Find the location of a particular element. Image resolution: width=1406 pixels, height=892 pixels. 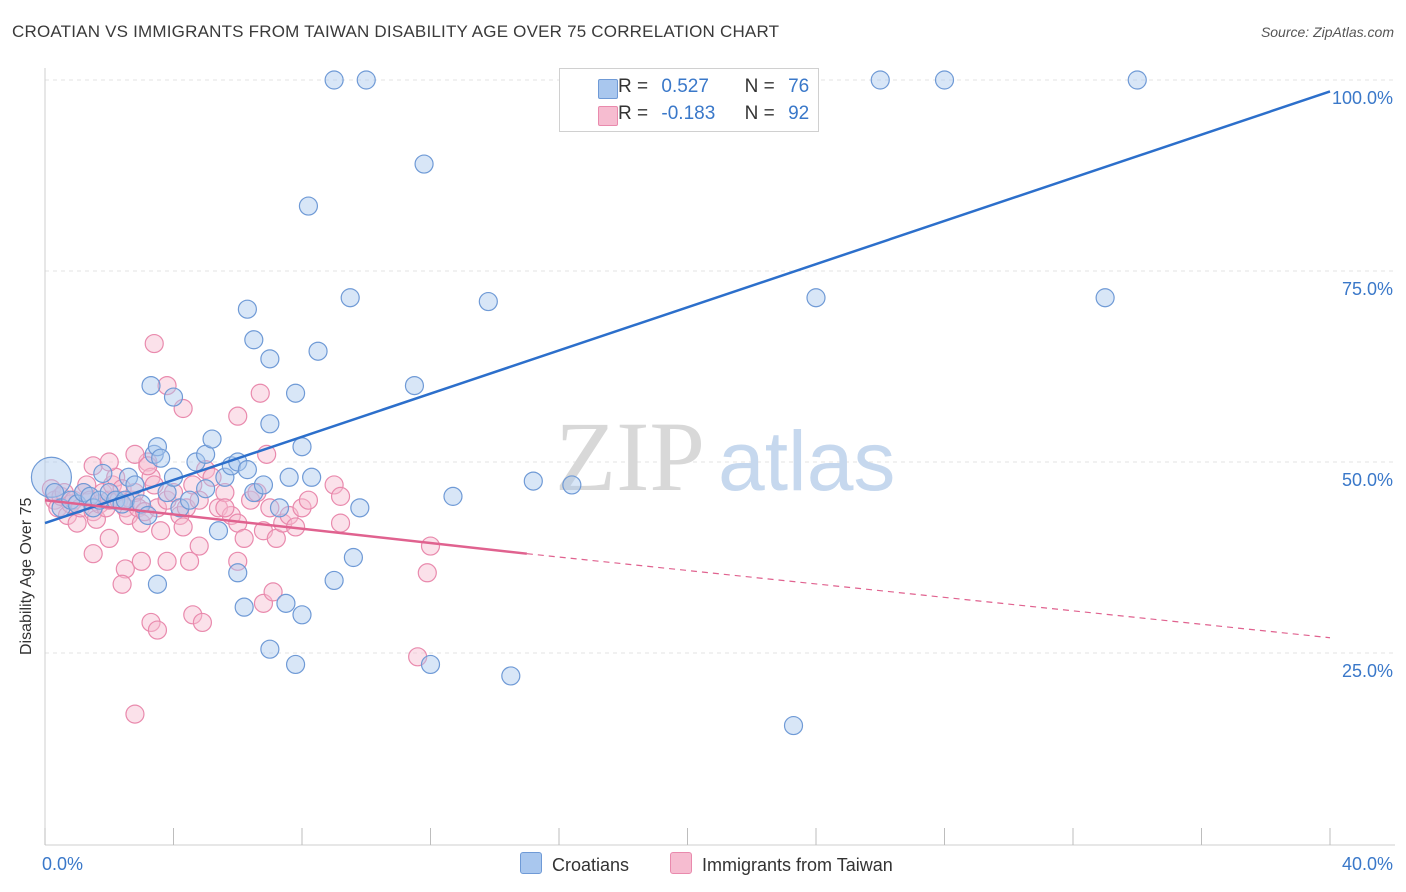

correlation-legend: R = 0.527 N = 76 R = -0.183 N = 92 is located at coordinates (689, 100).